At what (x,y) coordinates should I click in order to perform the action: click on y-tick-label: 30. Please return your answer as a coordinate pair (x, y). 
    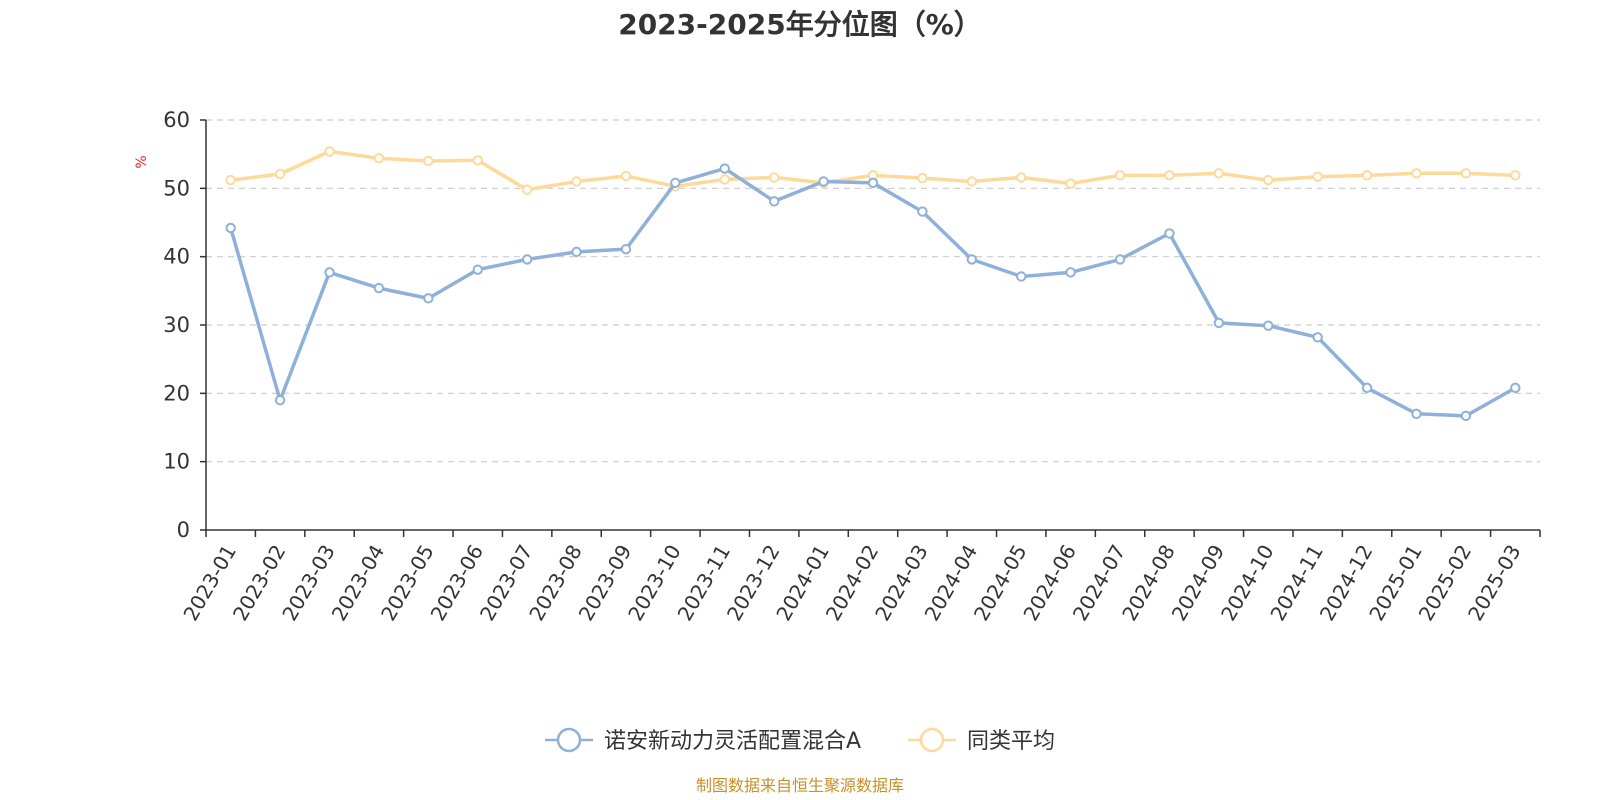
    Looking at the image, I should click on (176, 325).